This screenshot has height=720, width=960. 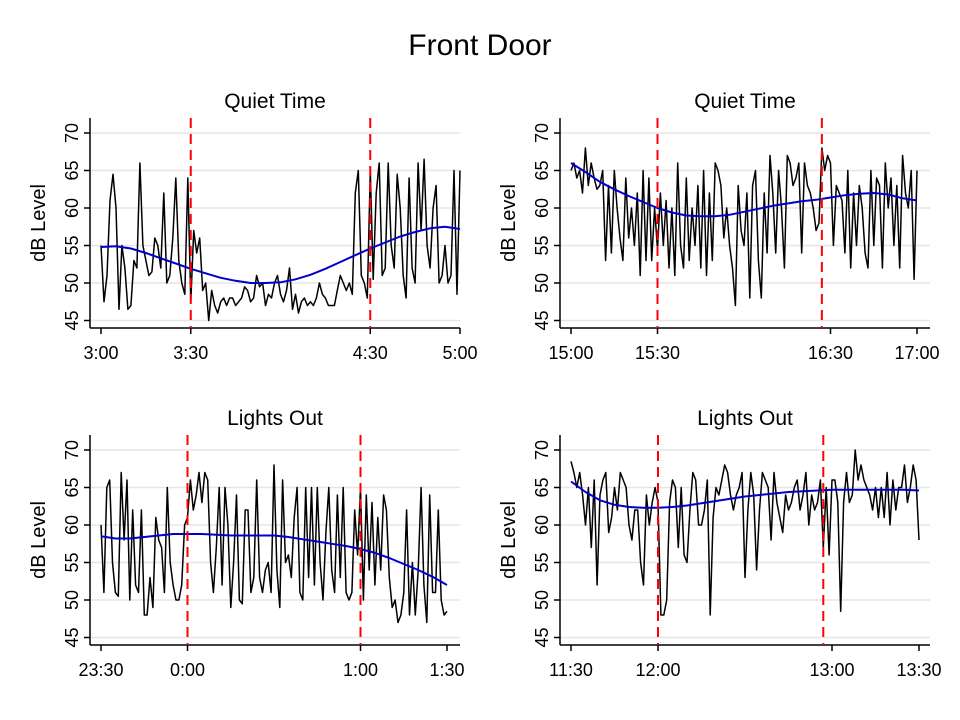 I want to click on x-tick-label: 13:30, so click(x=918, y=670).